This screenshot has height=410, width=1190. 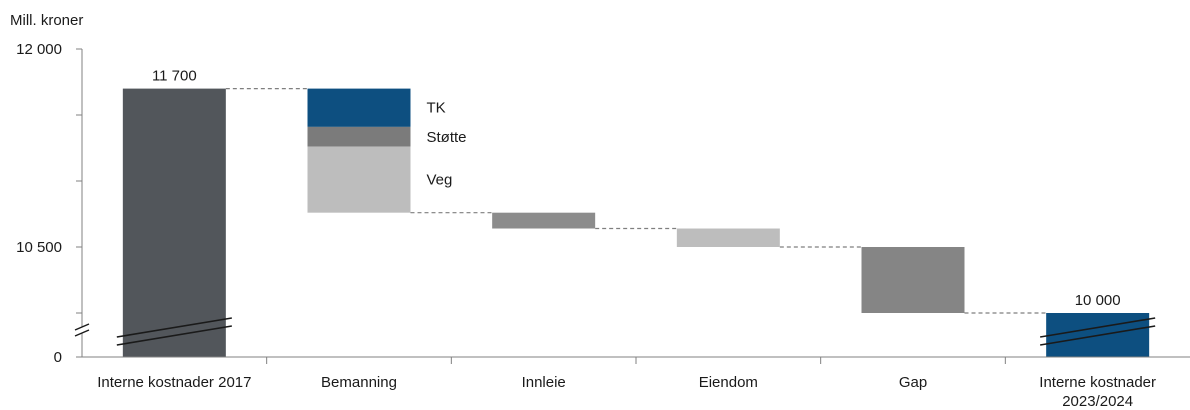 I want to click on bar-value-label: 10 000, so click(x=1098, y=300).